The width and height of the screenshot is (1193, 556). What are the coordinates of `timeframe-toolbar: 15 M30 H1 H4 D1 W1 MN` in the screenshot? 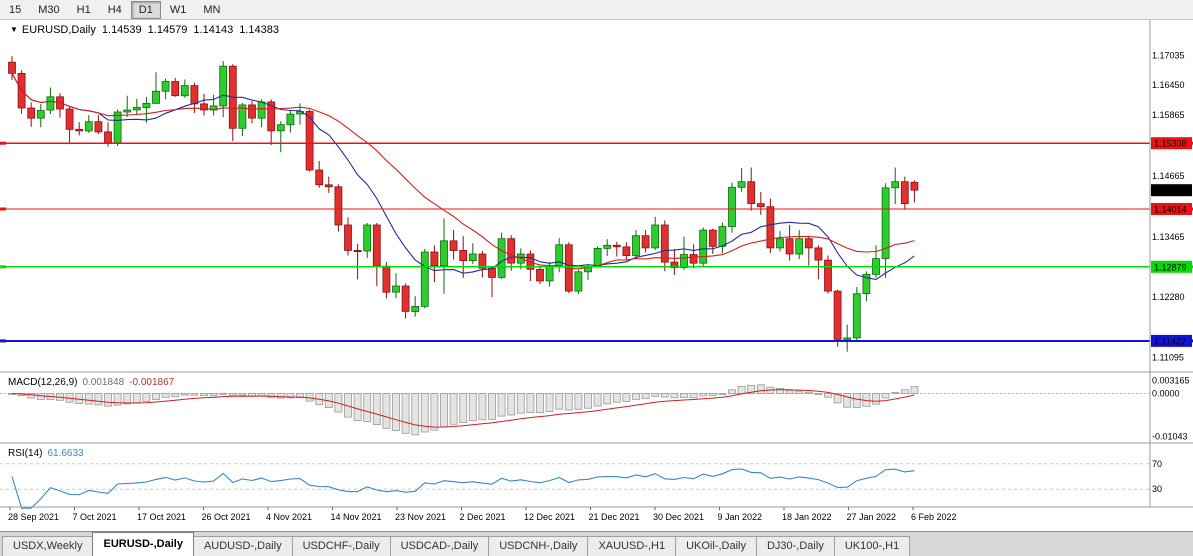 It's located at (596, 10).